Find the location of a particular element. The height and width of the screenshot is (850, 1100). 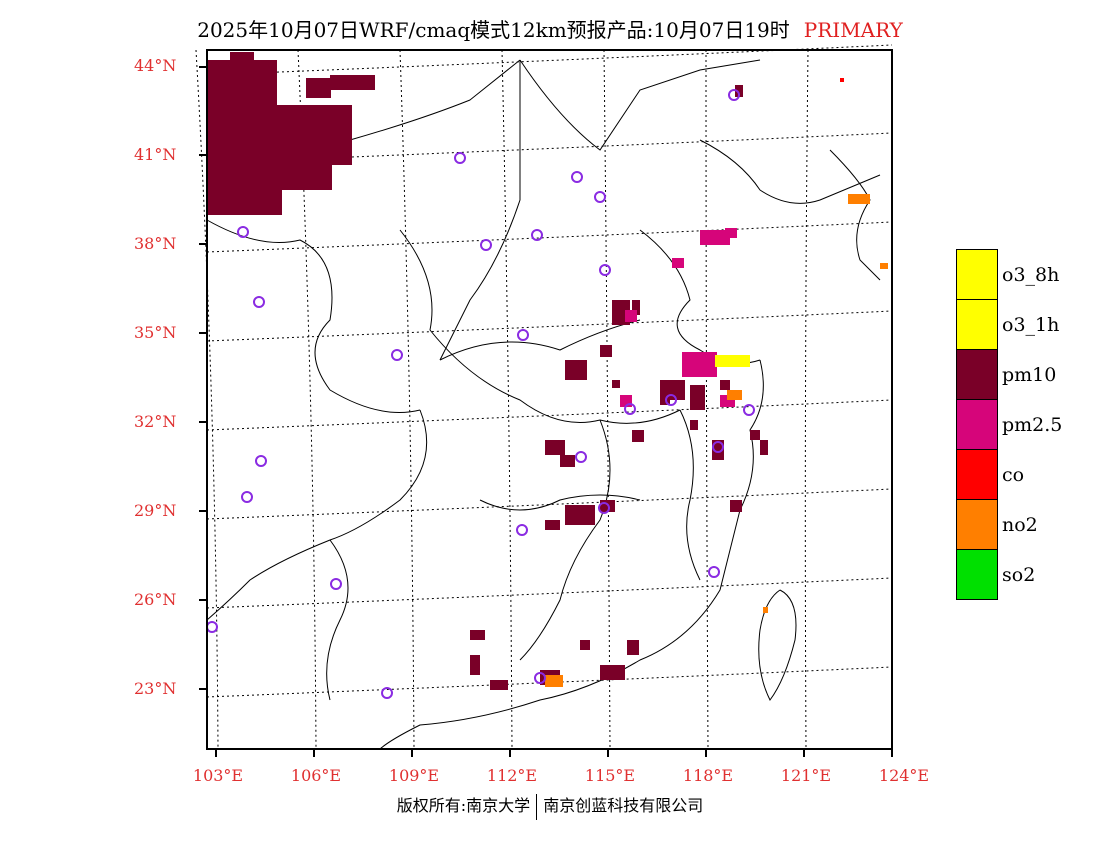

lon-label: 106°E is located at coordinates (316, 775).